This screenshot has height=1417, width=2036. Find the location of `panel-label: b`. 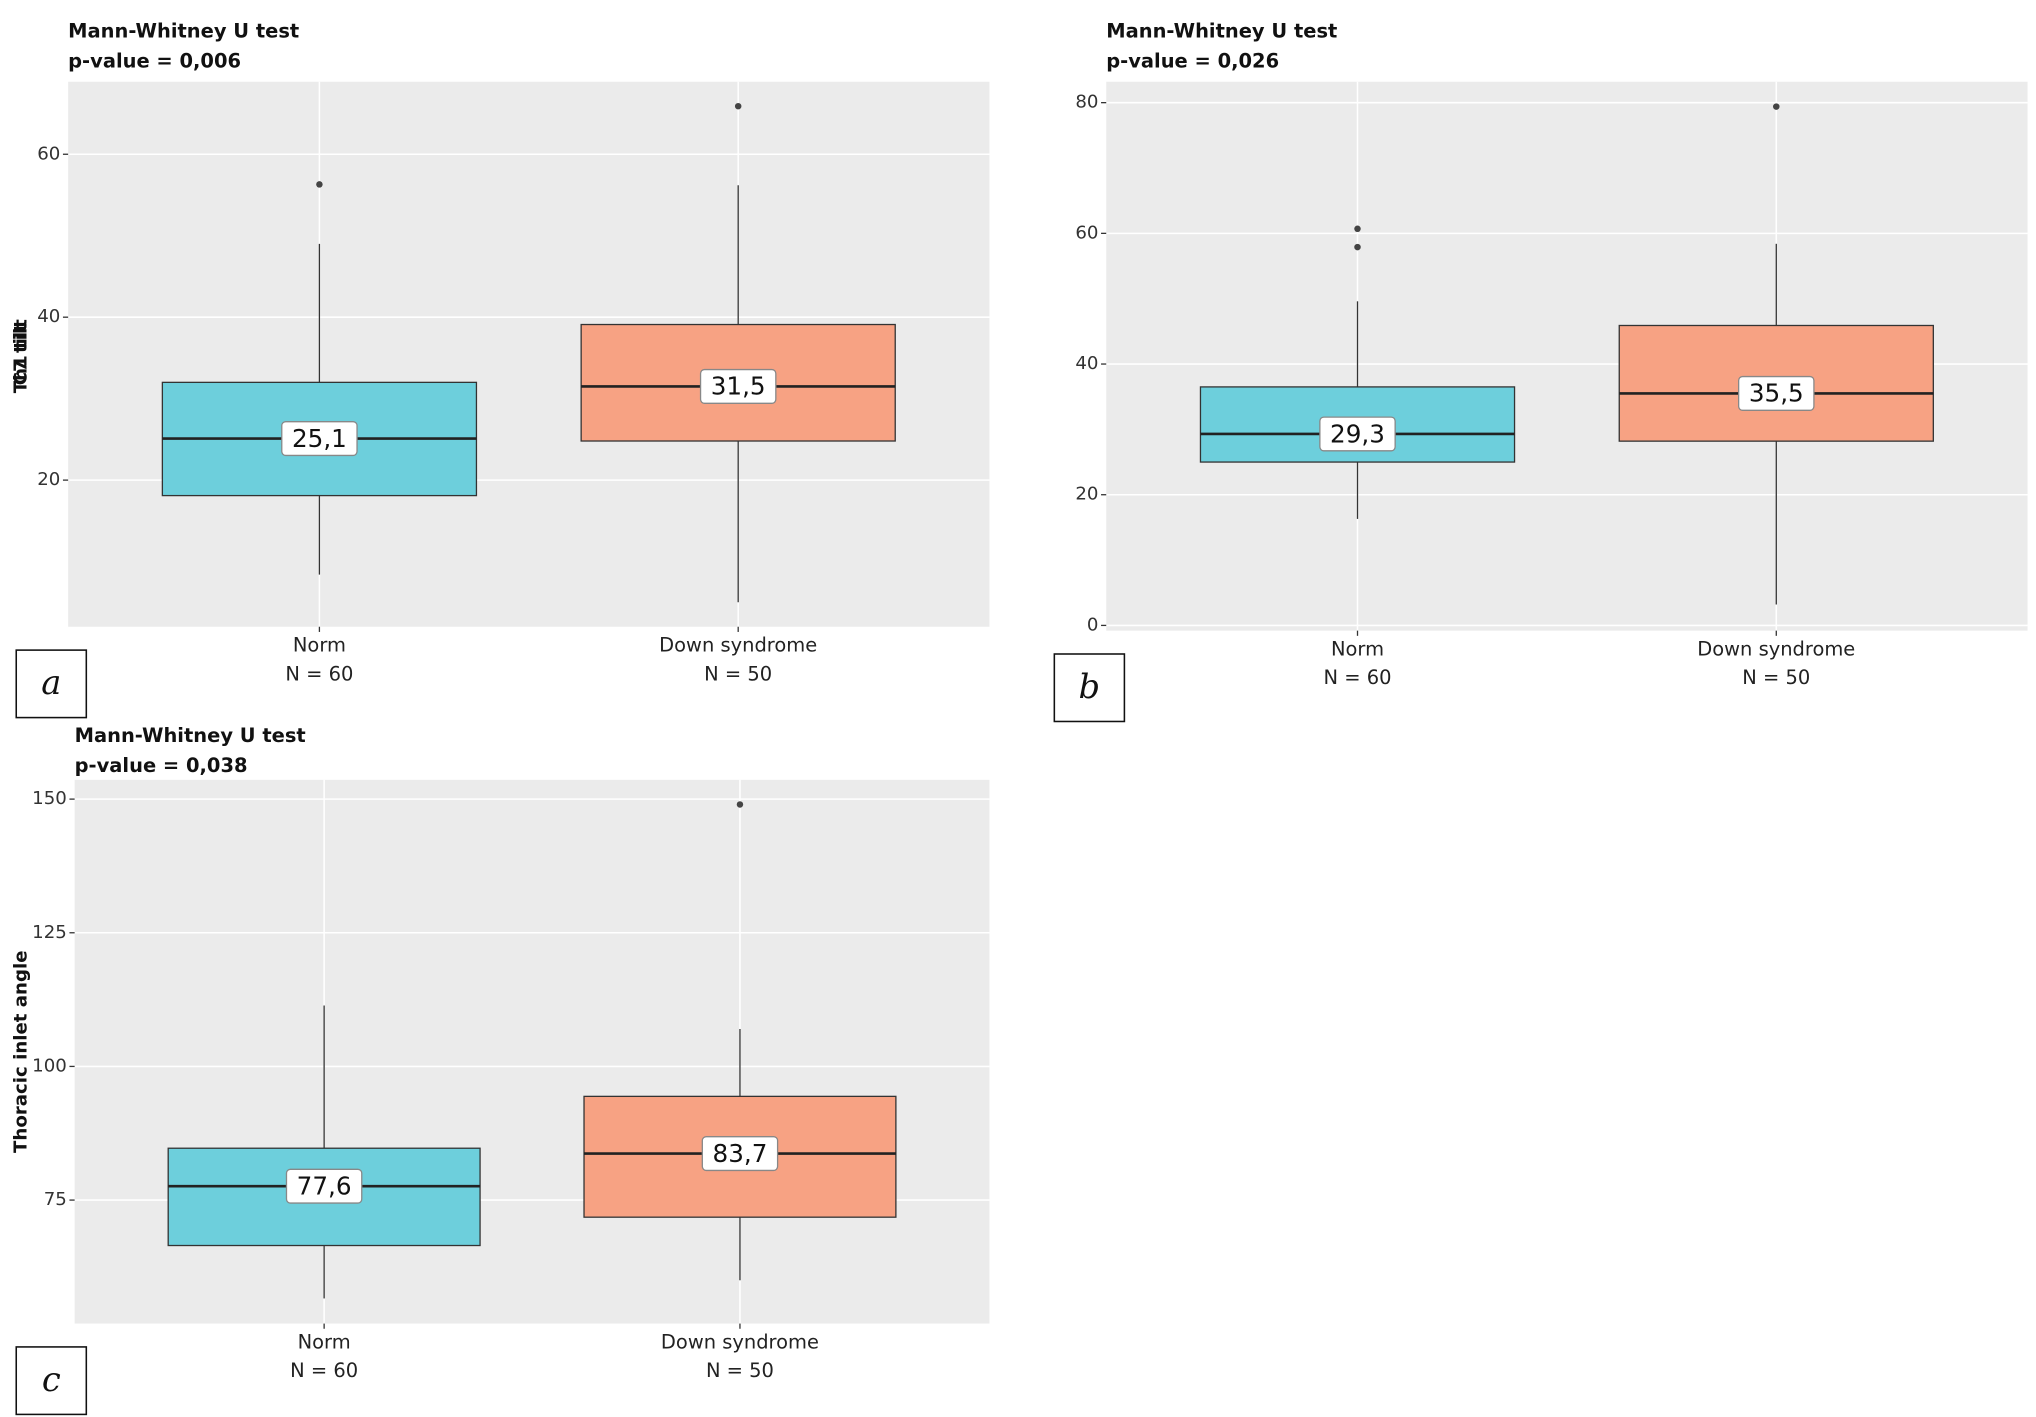

panel-label: b is located at coordinates (1090, 686).